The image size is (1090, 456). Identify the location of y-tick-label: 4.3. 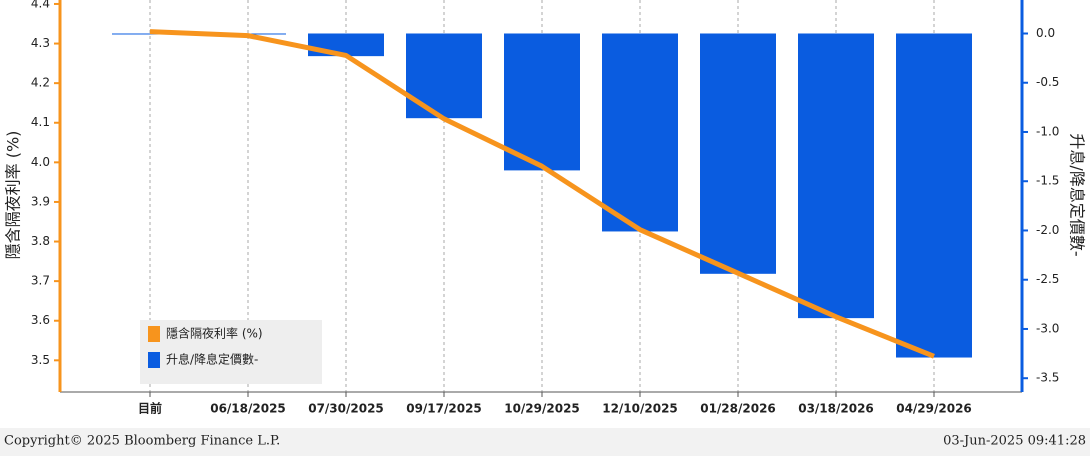
(40, 43).